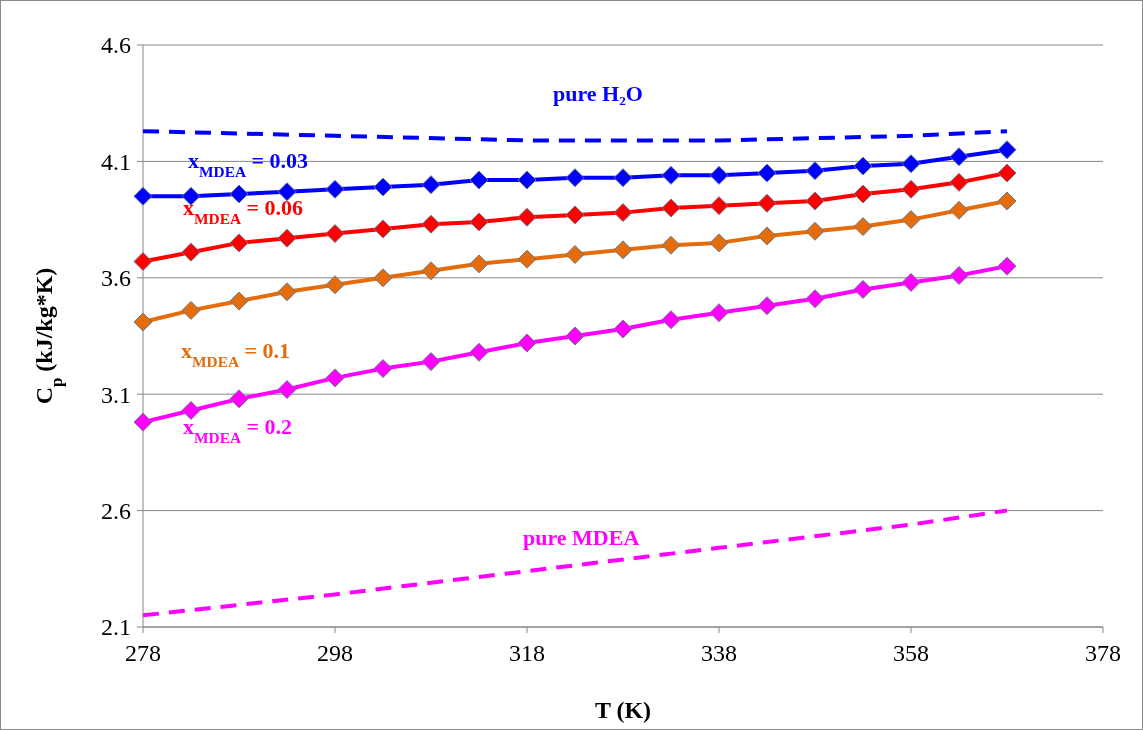 The width and height of the screenshot is (1143, 730). Describe the element at coordinates (238, 430) in the screenshot. I see `series-label: x$_{MDEA}$ = 0.2` at that location.